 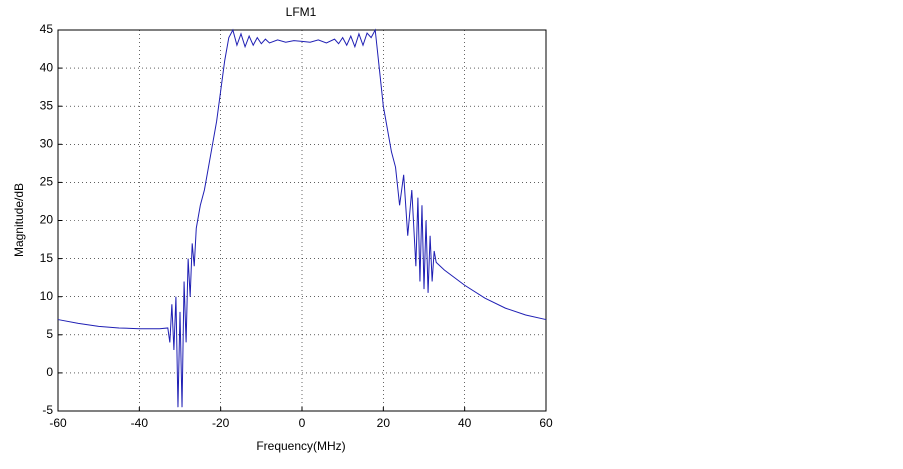 What do you see at coordinates (221, 423) in the screenshot?
I see `x-tick-label: -20` at bounding box center [221, 423].